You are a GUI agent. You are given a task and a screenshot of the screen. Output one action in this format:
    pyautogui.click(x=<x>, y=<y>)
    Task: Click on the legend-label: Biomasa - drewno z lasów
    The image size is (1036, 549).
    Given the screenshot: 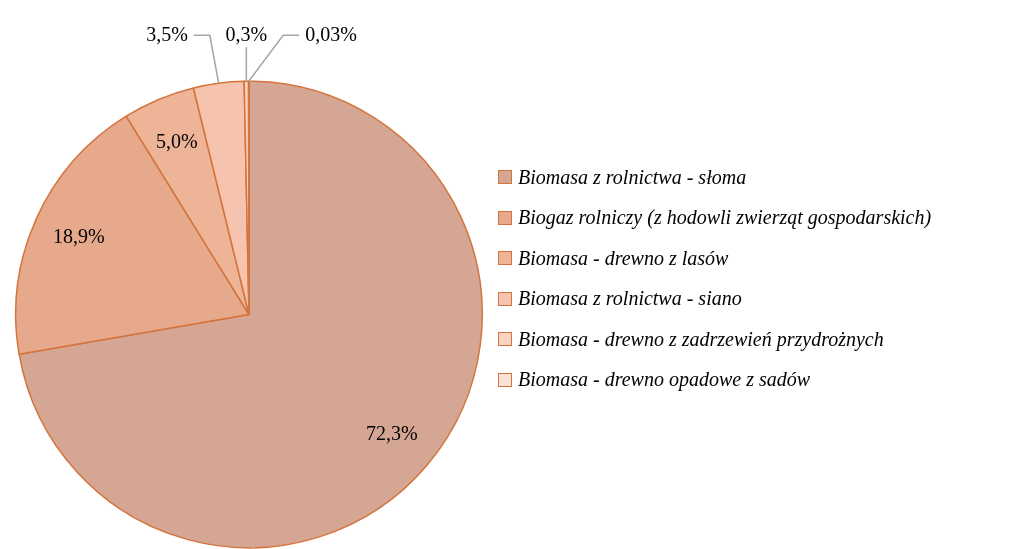 What is the action you would take?
    pyautogui.click(x=623, y=258)
    